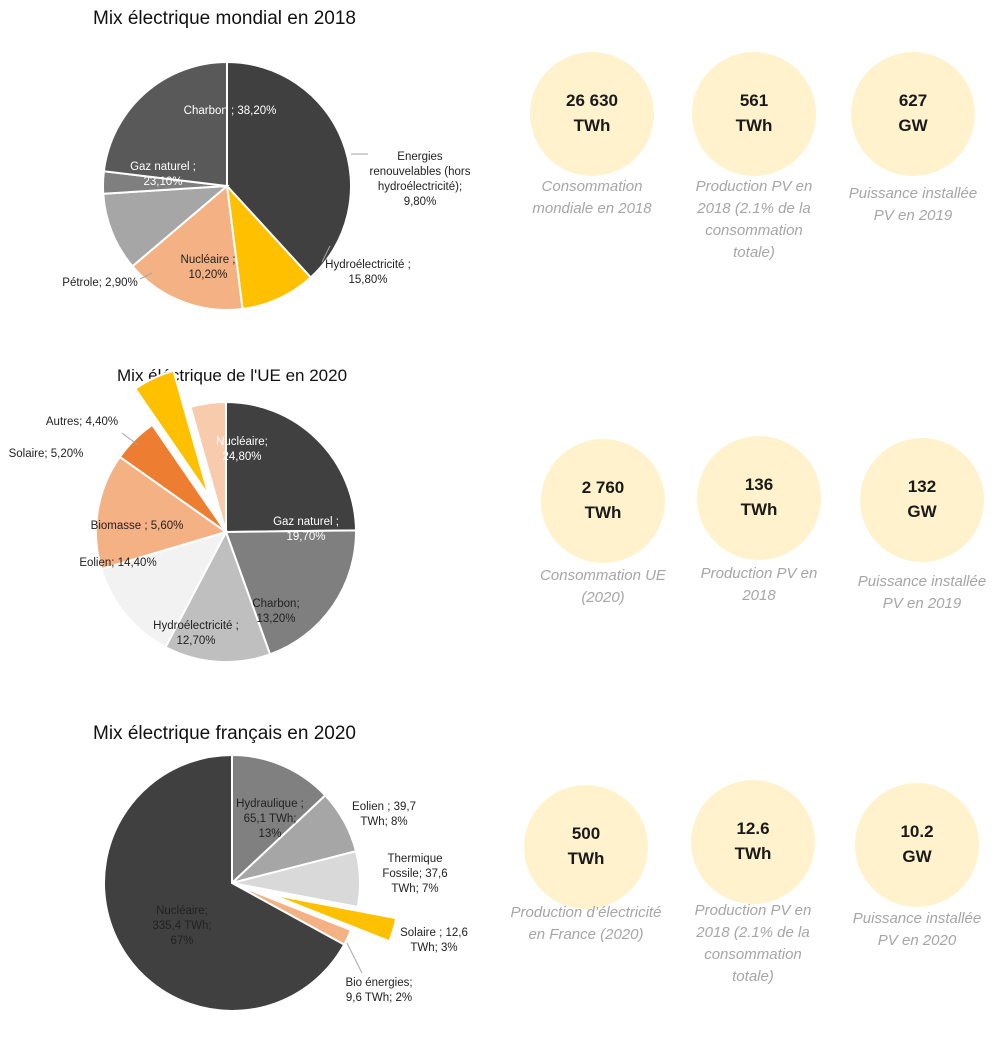 The width and height of the screenshot is (1001, 1045). I want to click on stat-value: 12.6, so click(753, 829).